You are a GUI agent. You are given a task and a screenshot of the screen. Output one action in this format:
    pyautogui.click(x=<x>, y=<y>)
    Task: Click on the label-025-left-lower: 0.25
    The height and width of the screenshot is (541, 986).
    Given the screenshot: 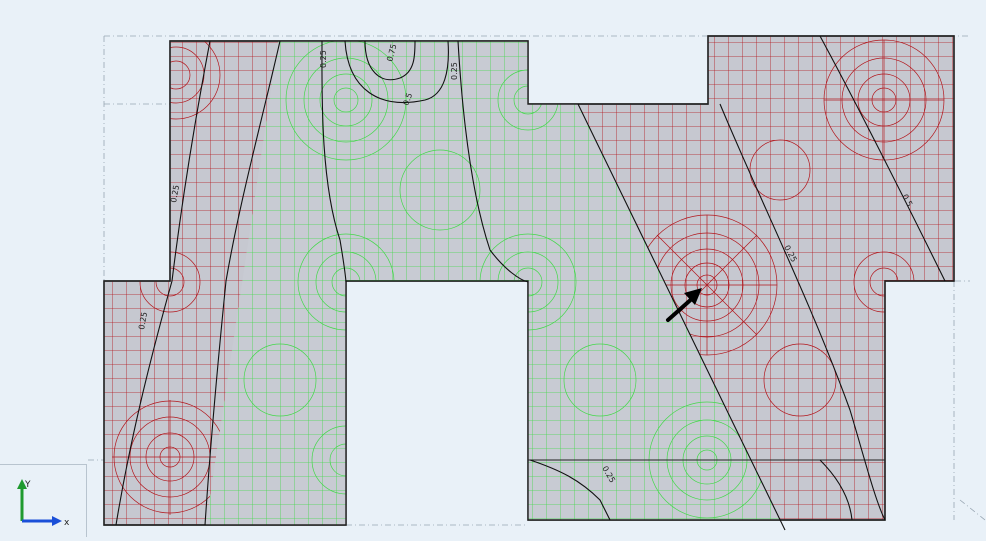 What is the action you would take?
    pyautogui.click(x=143, y=320)
    